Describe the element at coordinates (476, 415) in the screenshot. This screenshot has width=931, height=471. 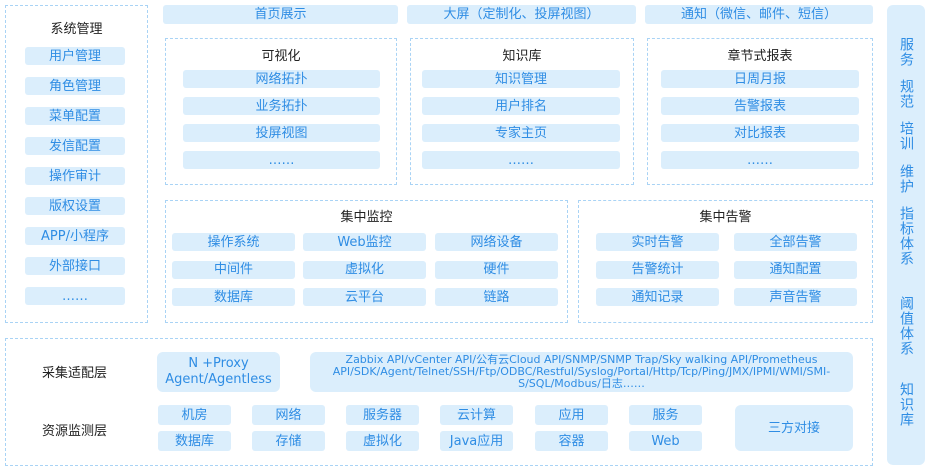
I see `resource-item: 云计算` at that location.